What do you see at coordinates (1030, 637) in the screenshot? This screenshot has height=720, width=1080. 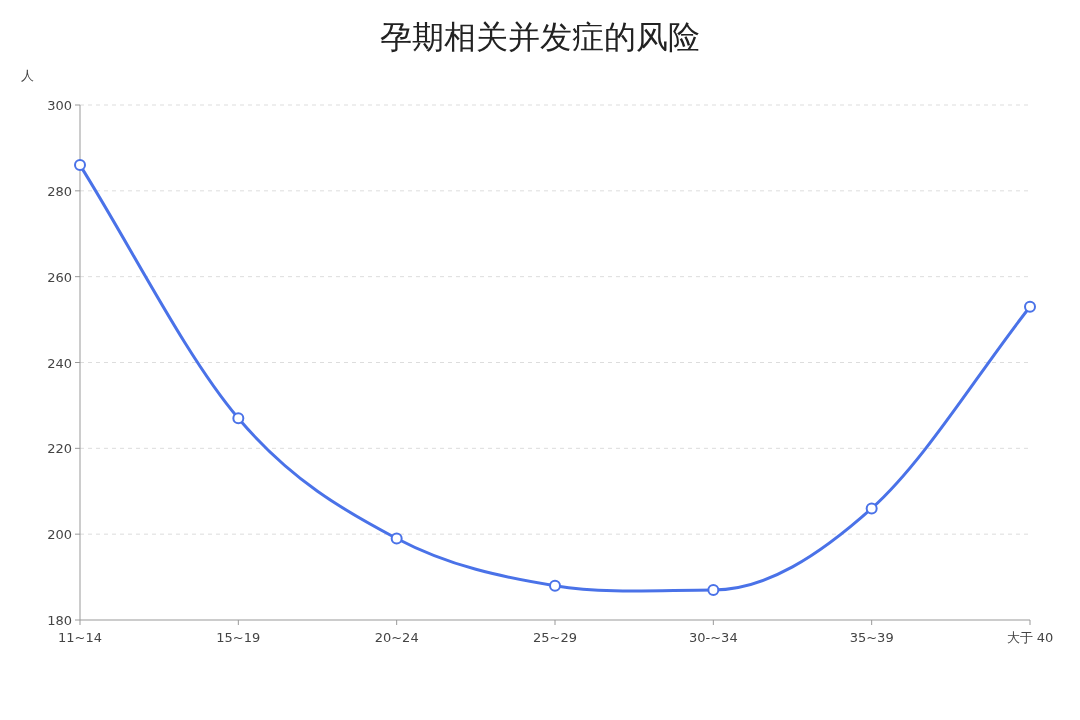 I see `x-tick-label: 大于 40` at bounding box center [1030, 637].